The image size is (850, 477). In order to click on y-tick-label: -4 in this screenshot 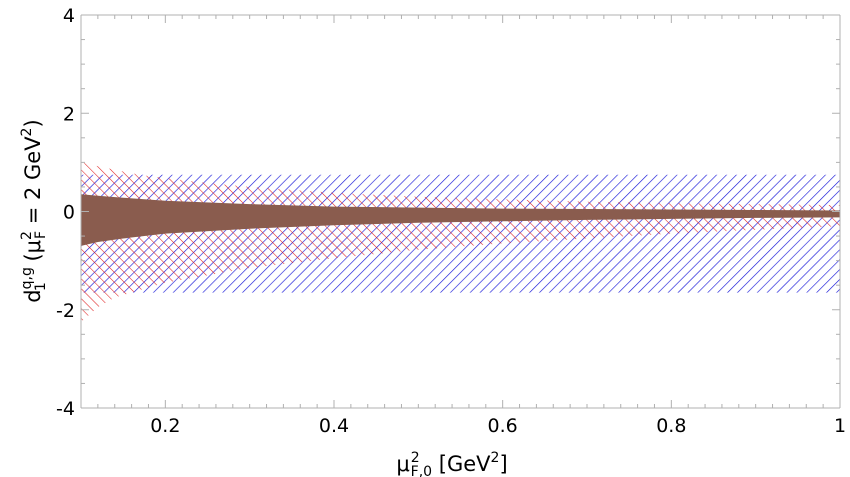, I will do `click(65, 409)`.